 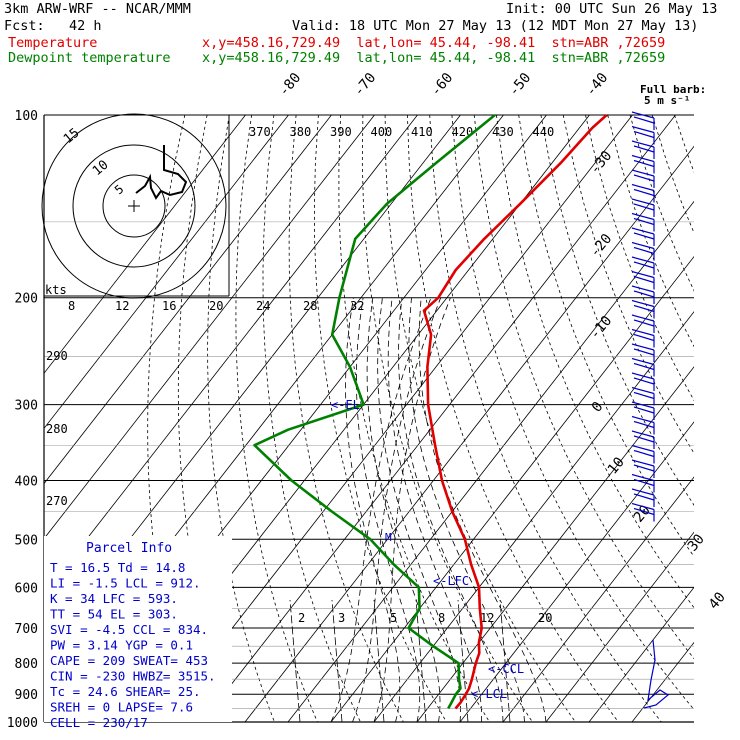 I want to click on forecast-hour: Fcst: 42 h, so click(x=53, y=26).